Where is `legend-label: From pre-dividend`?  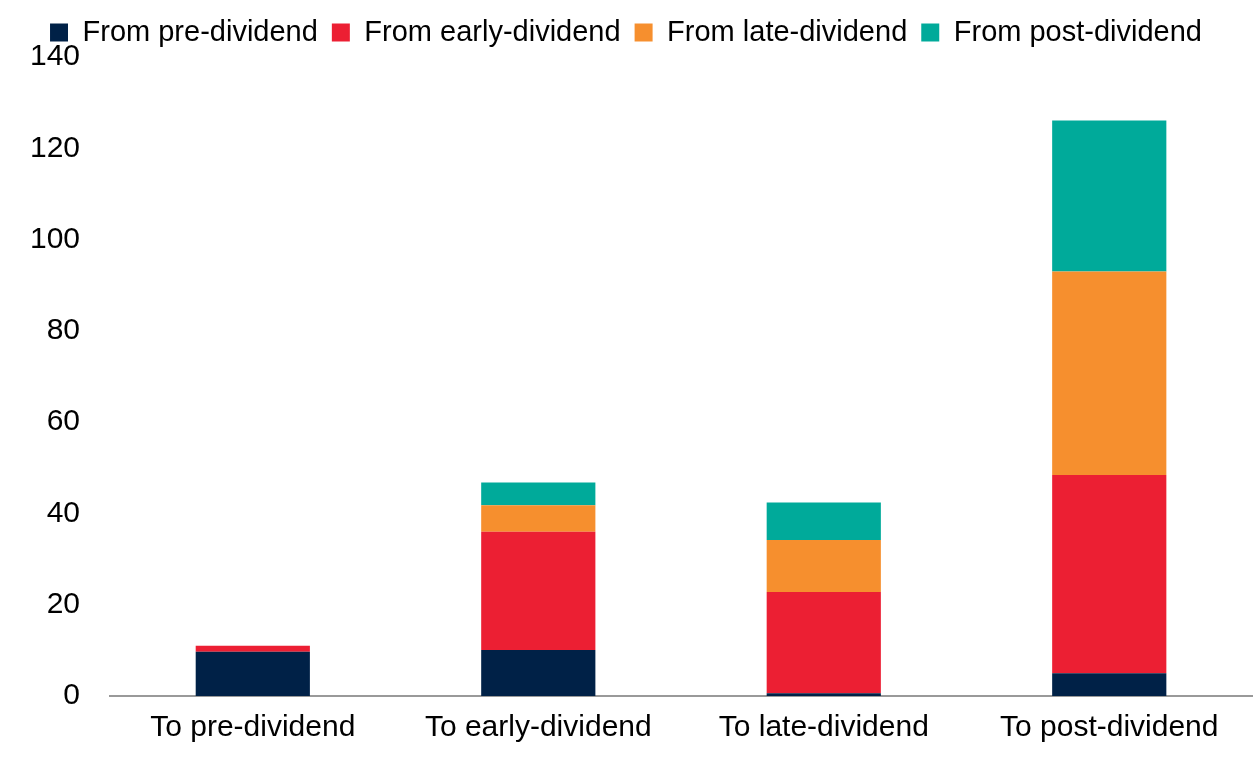
legend-label: From pre-dividend is located at coordinates (200, 30).